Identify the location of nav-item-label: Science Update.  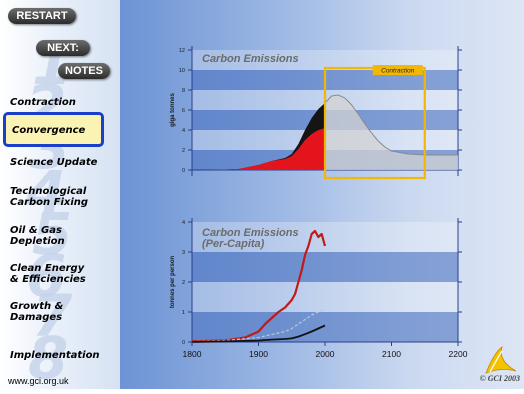
(54, 162).